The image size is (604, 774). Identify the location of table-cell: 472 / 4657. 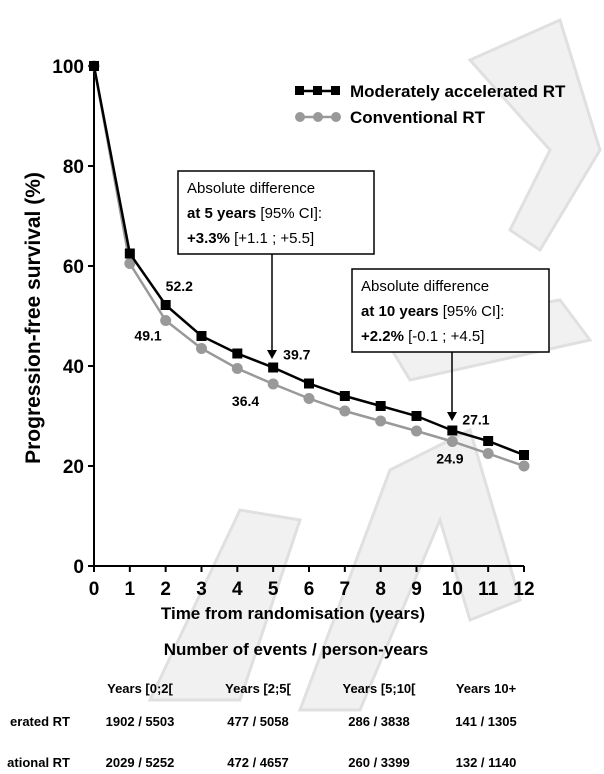
(257, 762).